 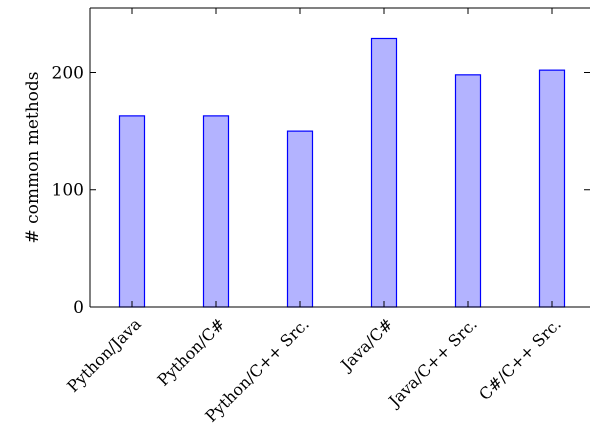 What do you see at coordinates (104, 355) in the screenshot?
I see `x-tick-label-1: Python/Java` at bounding box center [104, 355].